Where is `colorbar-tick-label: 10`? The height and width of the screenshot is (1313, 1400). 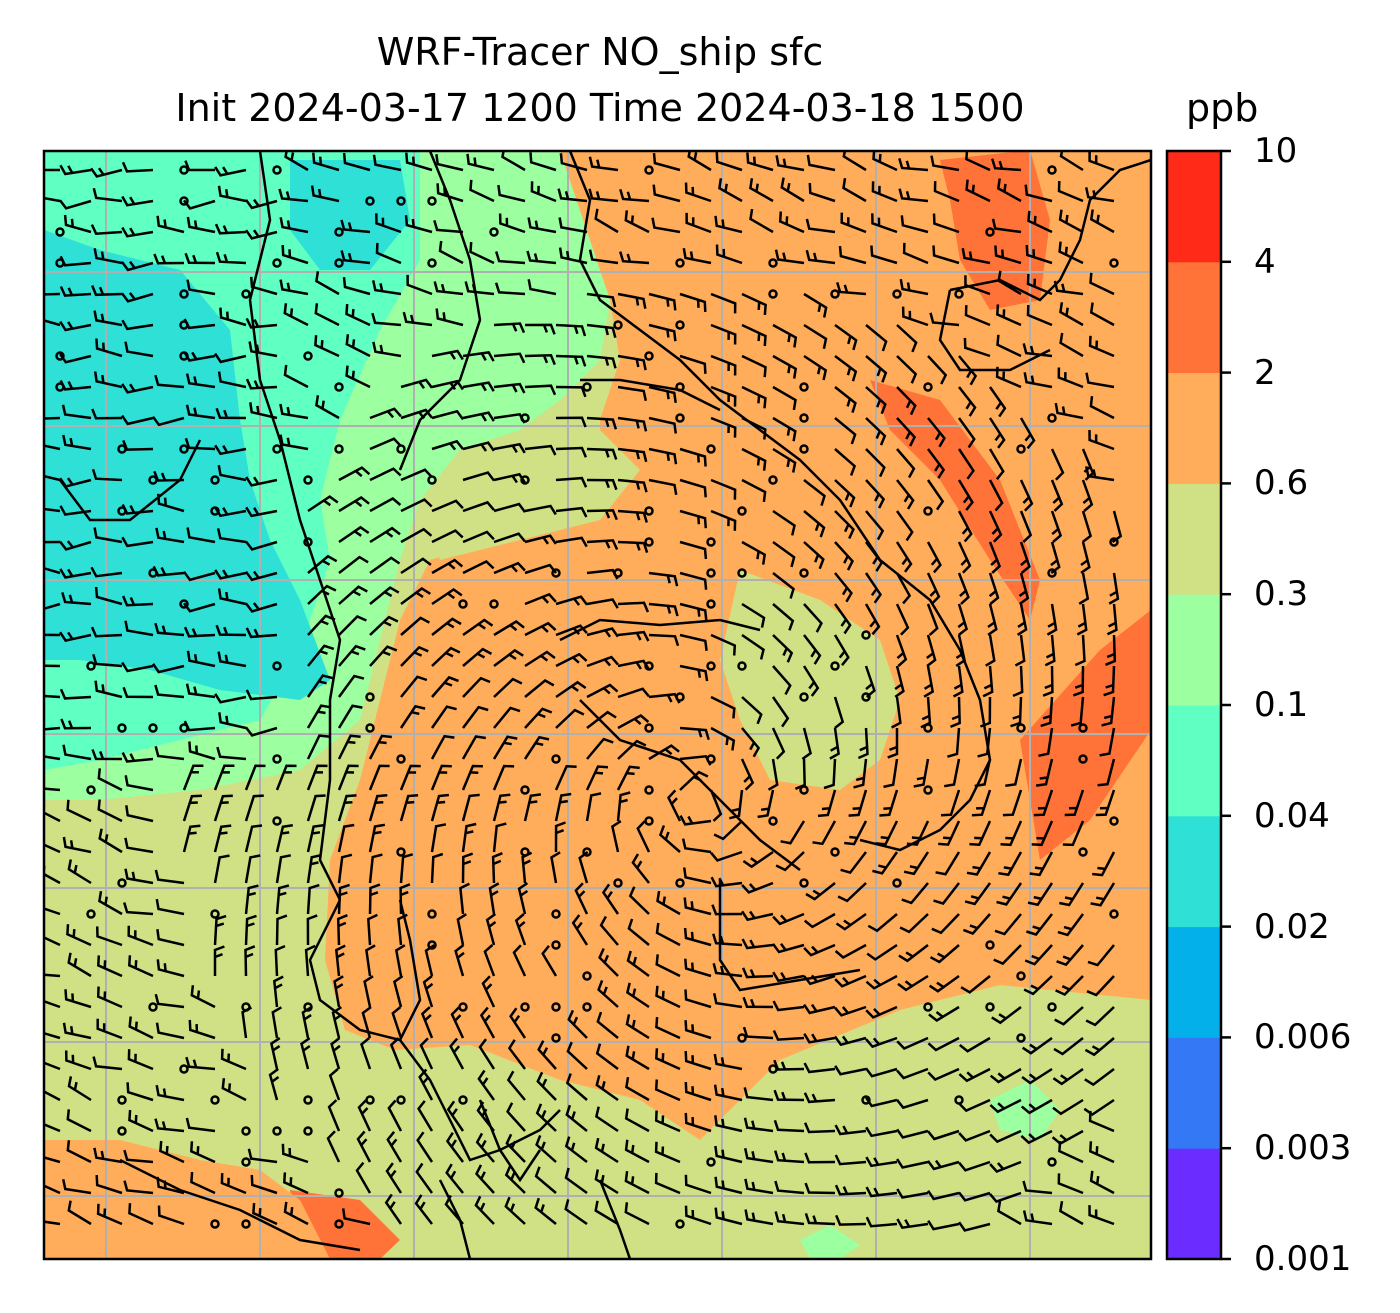
colorbar-tick-label: 10 is located at coordinates (1276, 151).